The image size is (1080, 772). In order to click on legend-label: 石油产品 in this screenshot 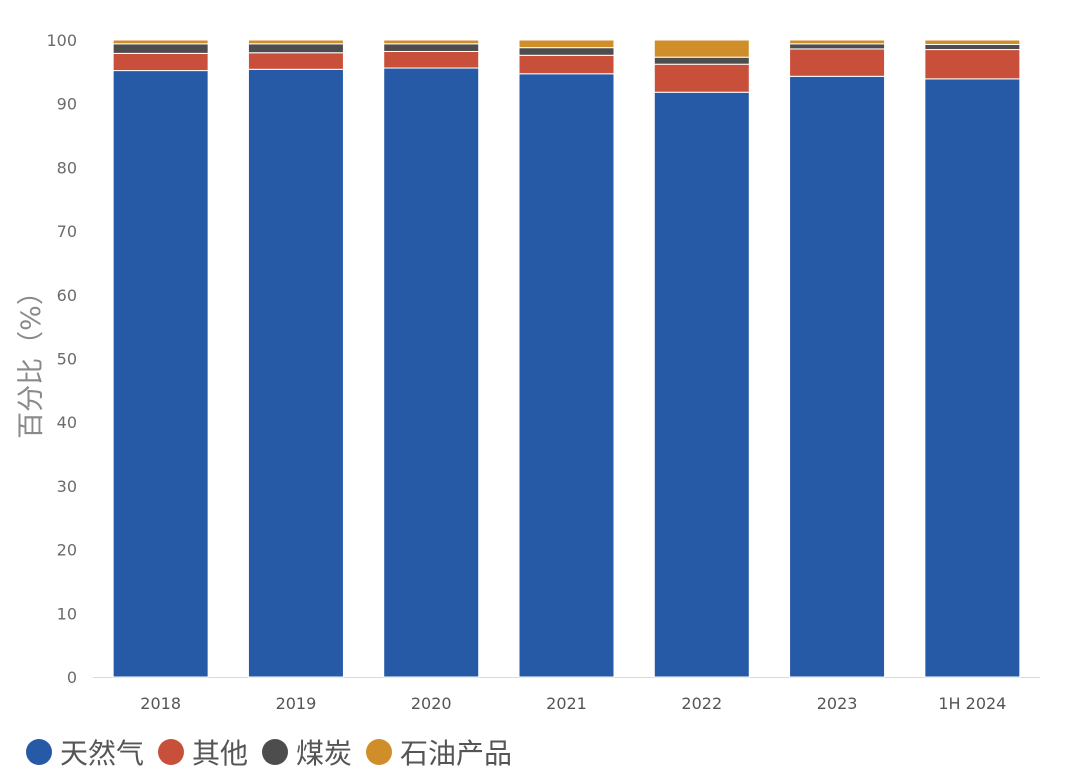, I will do `click(456, 753)`.